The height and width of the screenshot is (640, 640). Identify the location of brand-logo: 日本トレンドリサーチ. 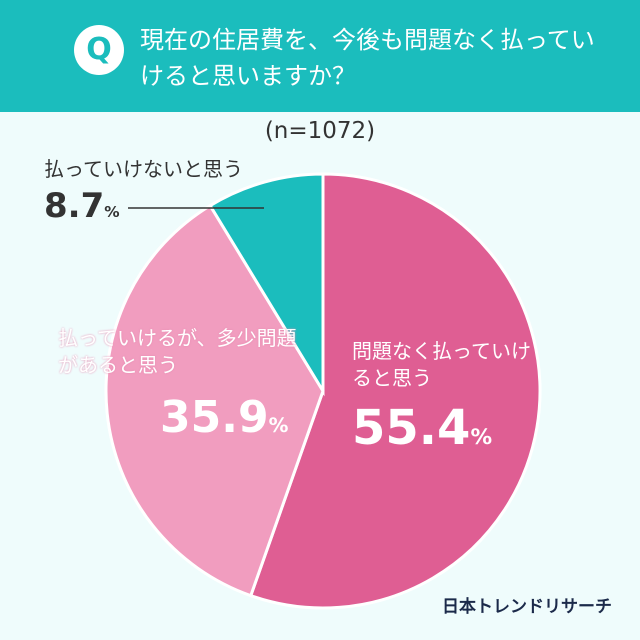
(527, 607).